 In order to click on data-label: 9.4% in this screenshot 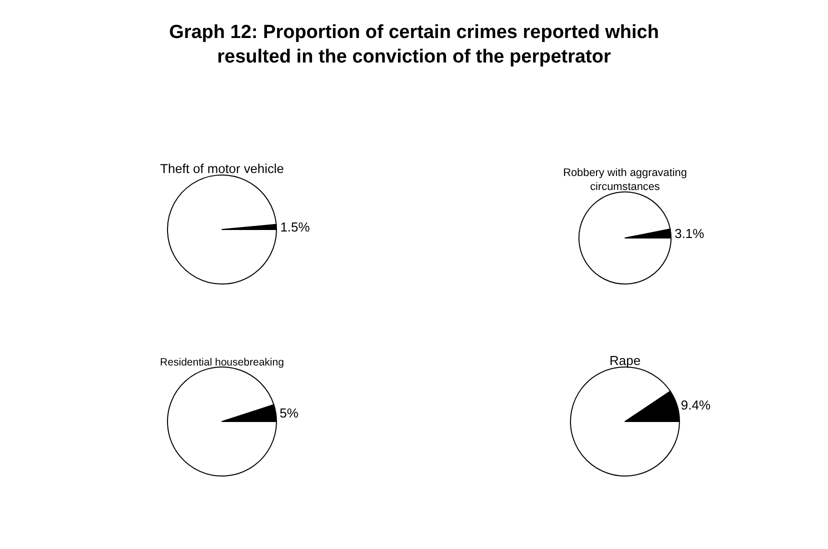, I will do `click(695, 405)`.